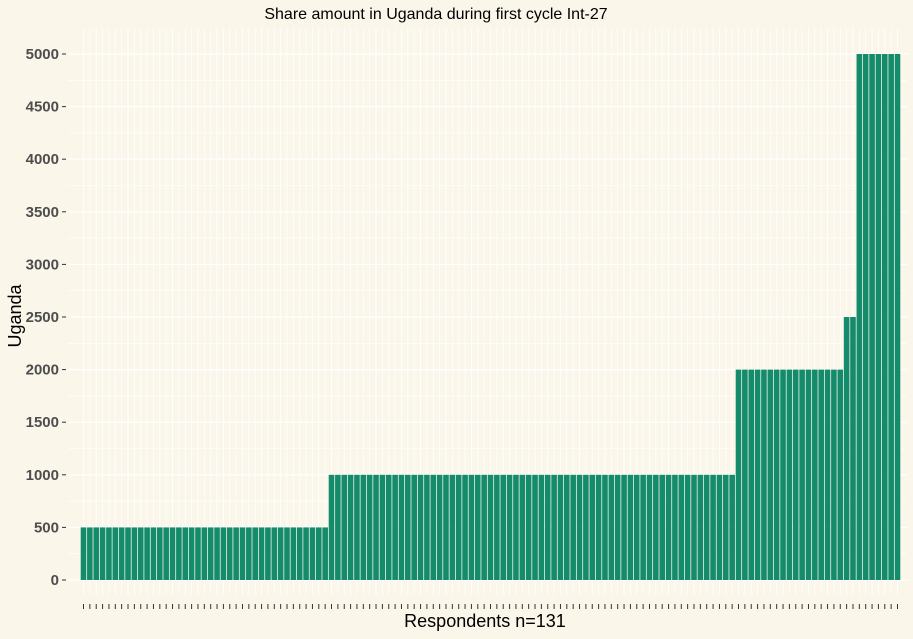  Describe the element at coordinates (46, 527) in the screenshot. I see `y-tick-label: 500` at that location.